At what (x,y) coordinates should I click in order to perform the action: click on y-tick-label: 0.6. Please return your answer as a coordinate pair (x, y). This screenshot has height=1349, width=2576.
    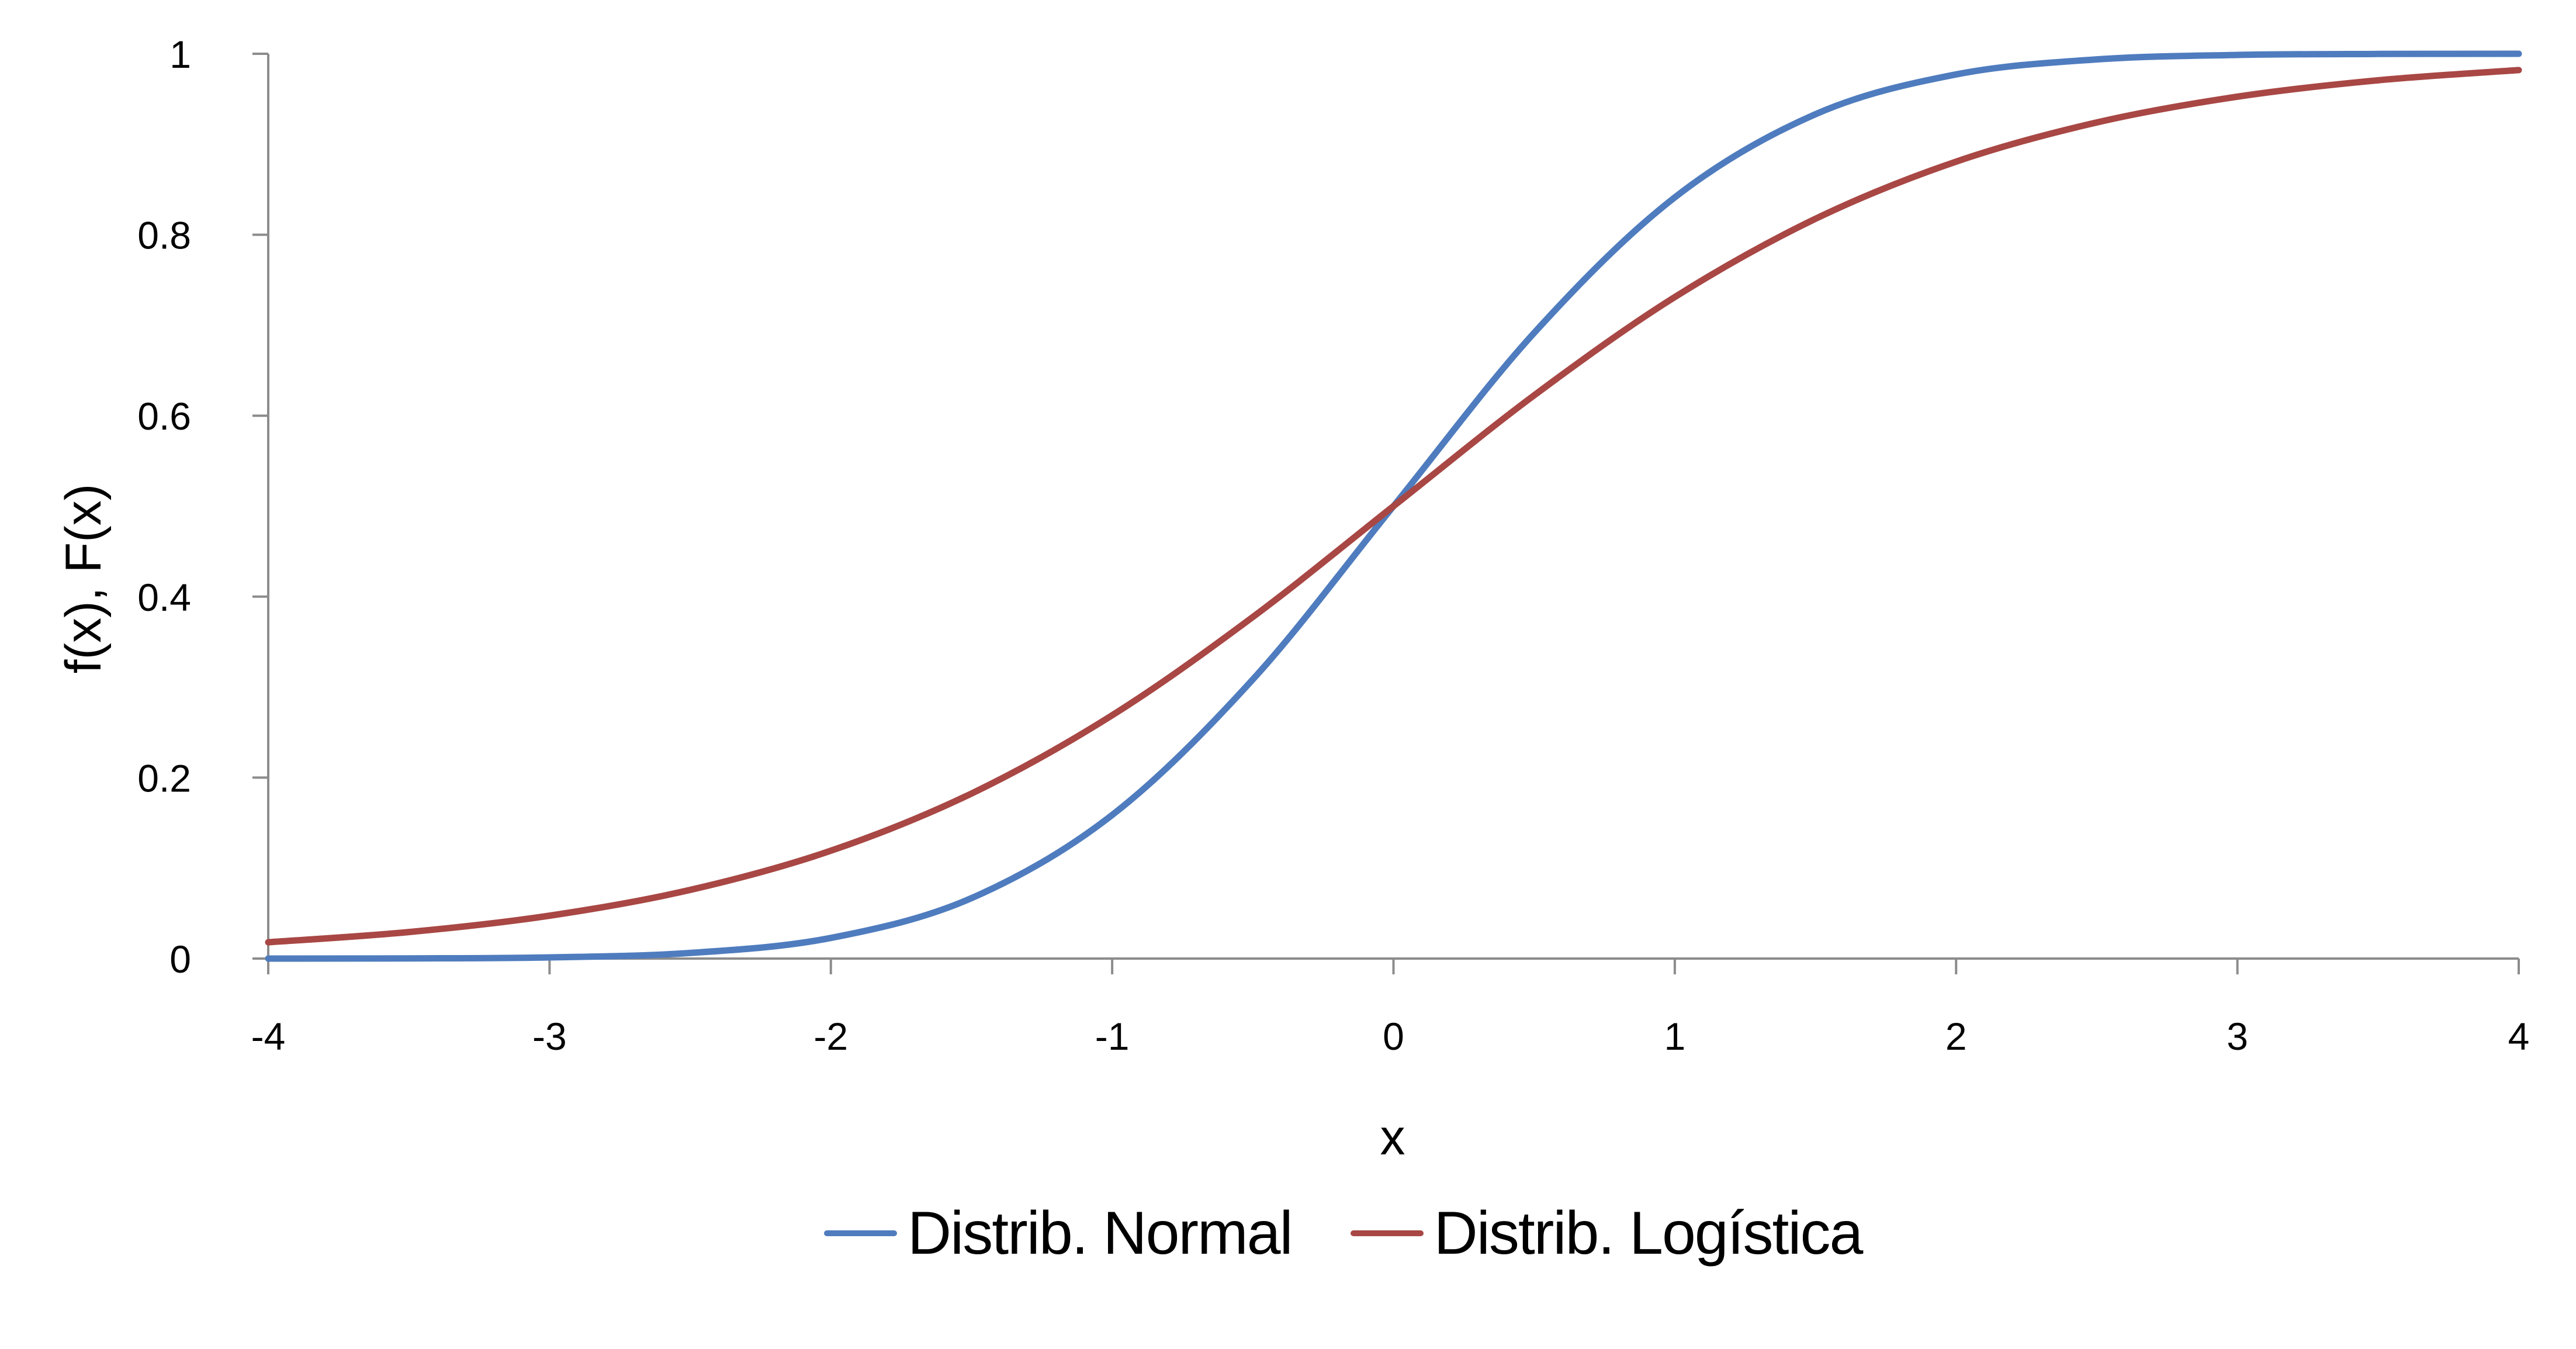
    Looking at the image, I should click on (164, 416).